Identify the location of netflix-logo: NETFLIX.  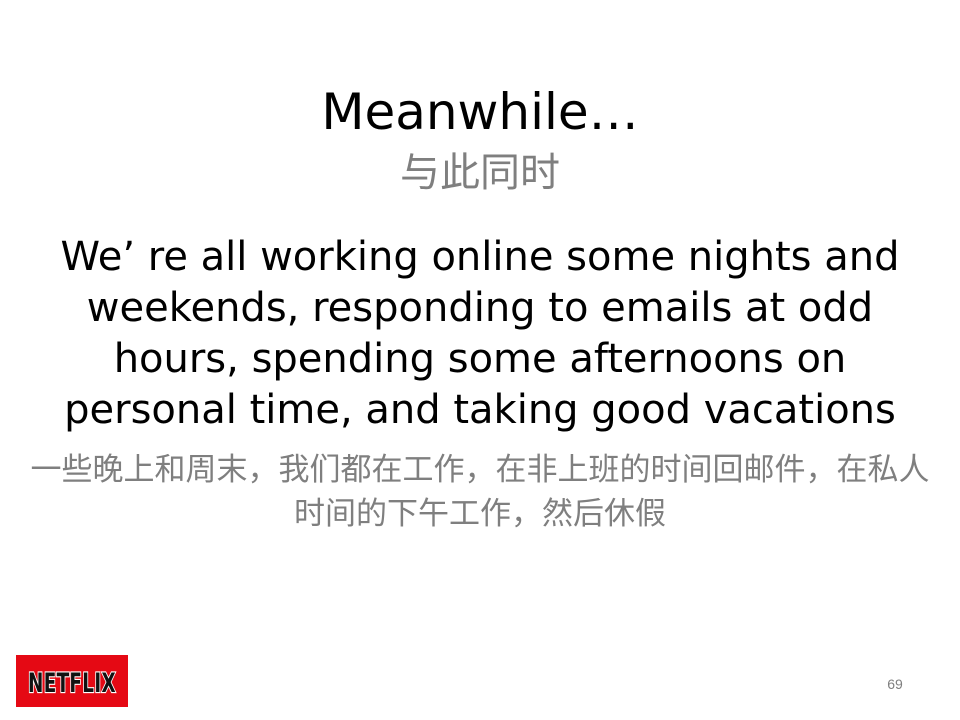
(72, 681).